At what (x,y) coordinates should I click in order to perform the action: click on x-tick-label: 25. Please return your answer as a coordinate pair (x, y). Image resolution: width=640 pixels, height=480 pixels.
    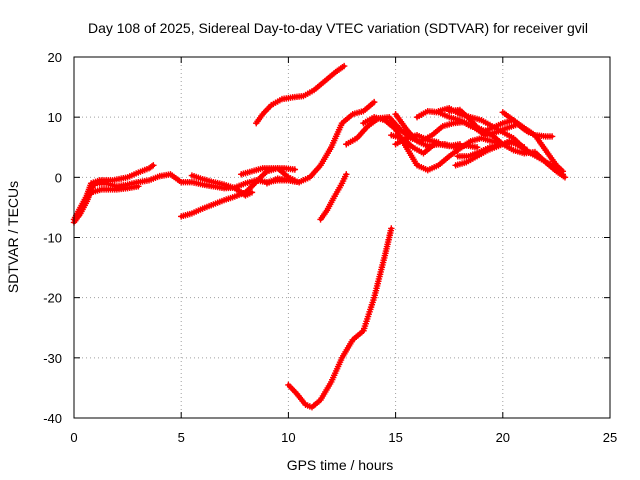
    Looking at the image, I should click on (610, 437).